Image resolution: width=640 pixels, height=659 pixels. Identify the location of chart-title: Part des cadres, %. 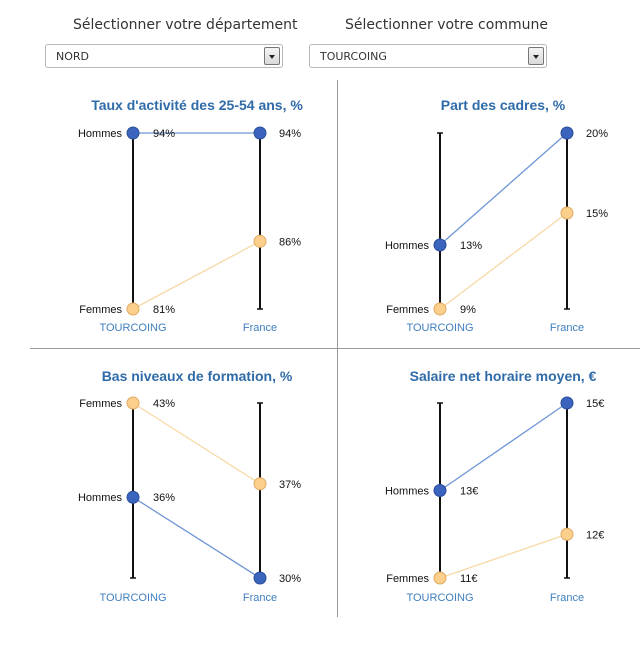
(503, 105).